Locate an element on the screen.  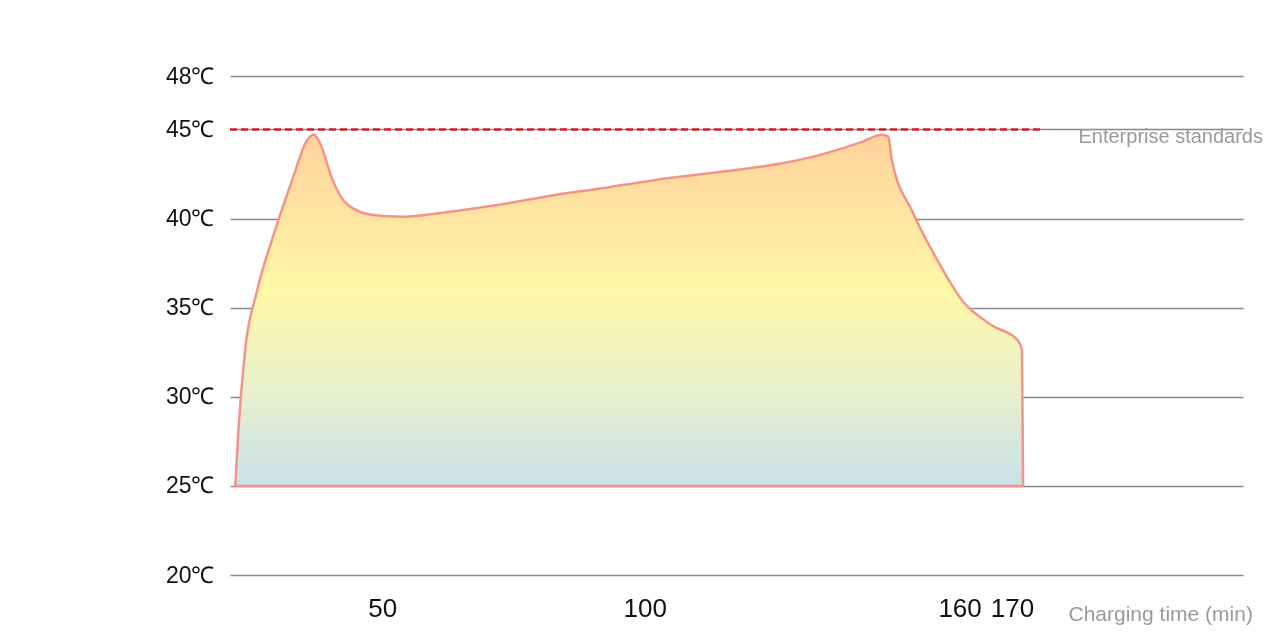
x-tick-label: 160 is located at coordinates (960, 607).